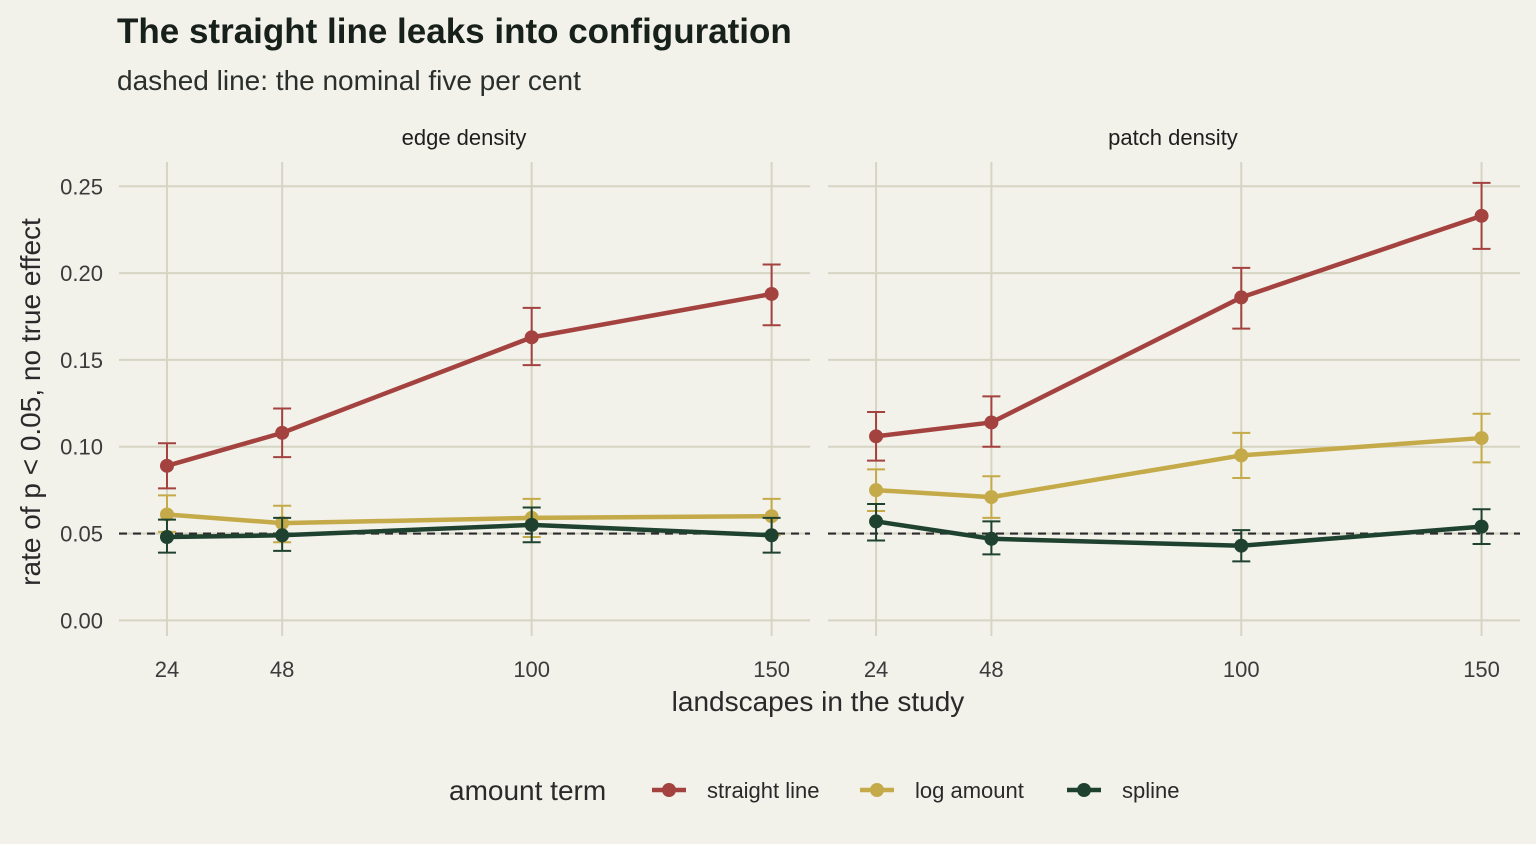  I want to click on legend-label: spline, so click(1150, 790).